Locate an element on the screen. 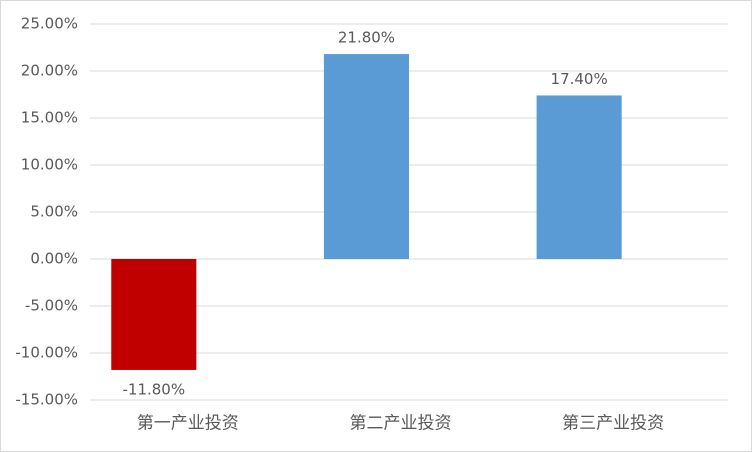 The width and height of the screenshot is (752, 452). value-label: 21.80% is located at coordinates (366, 38).